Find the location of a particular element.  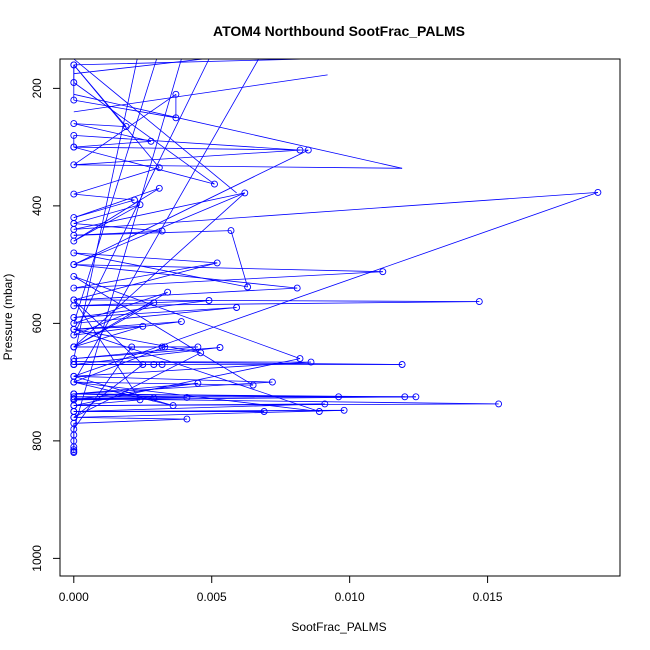

y-tick-label: 200 is located at coordinates (37, 88).